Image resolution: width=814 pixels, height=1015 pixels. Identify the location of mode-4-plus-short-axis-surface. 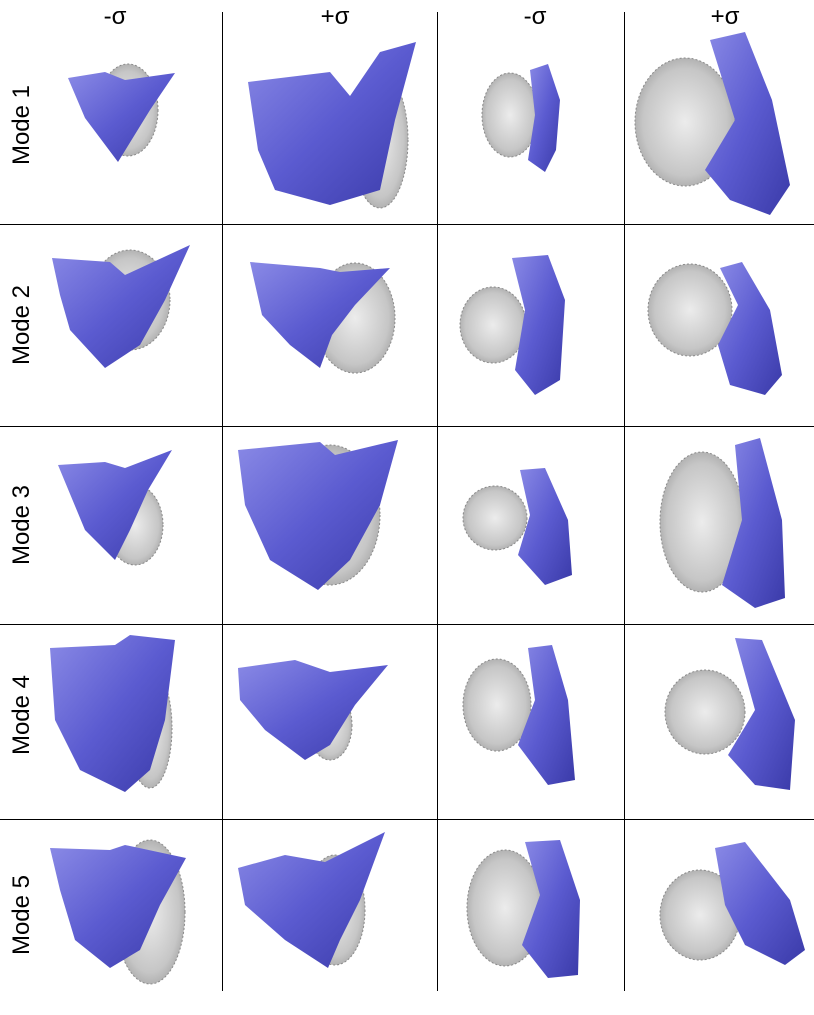
(761, 714).